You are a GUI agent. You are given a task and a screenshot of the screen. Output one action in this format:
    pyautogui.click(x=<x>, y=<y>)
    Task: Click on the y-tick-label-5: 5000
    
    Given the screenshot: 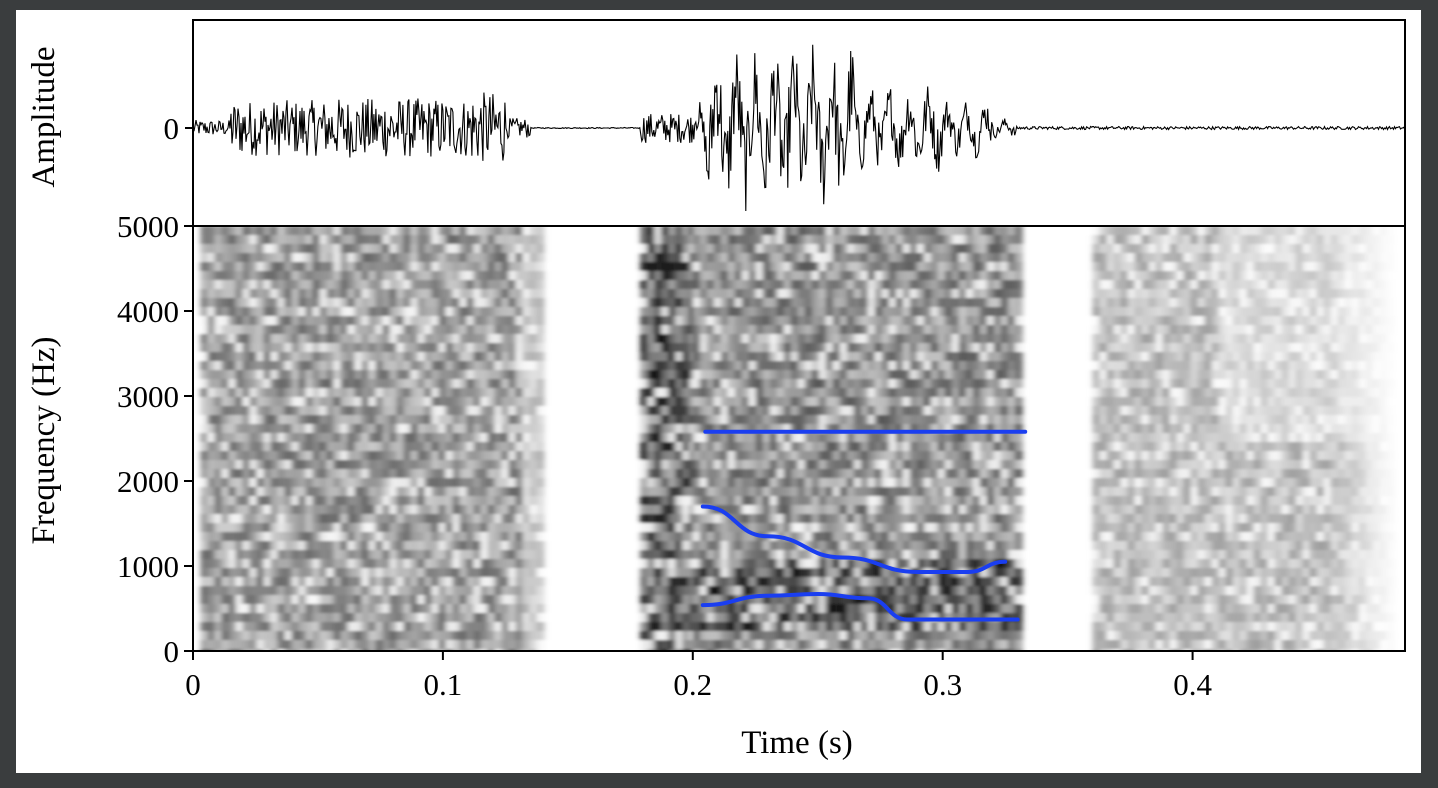 What is the action you would take?
    pyautogui.click(x=148, y=226)
    